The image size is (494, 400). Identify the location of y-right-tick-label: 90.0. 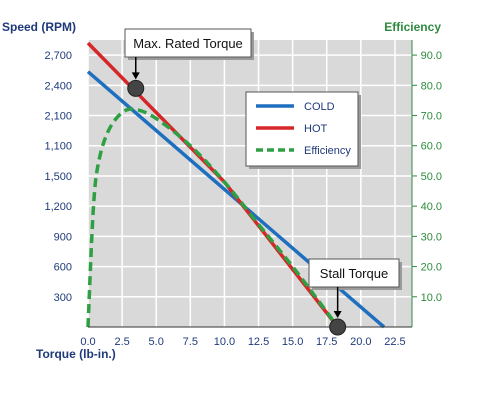
(431, 56).